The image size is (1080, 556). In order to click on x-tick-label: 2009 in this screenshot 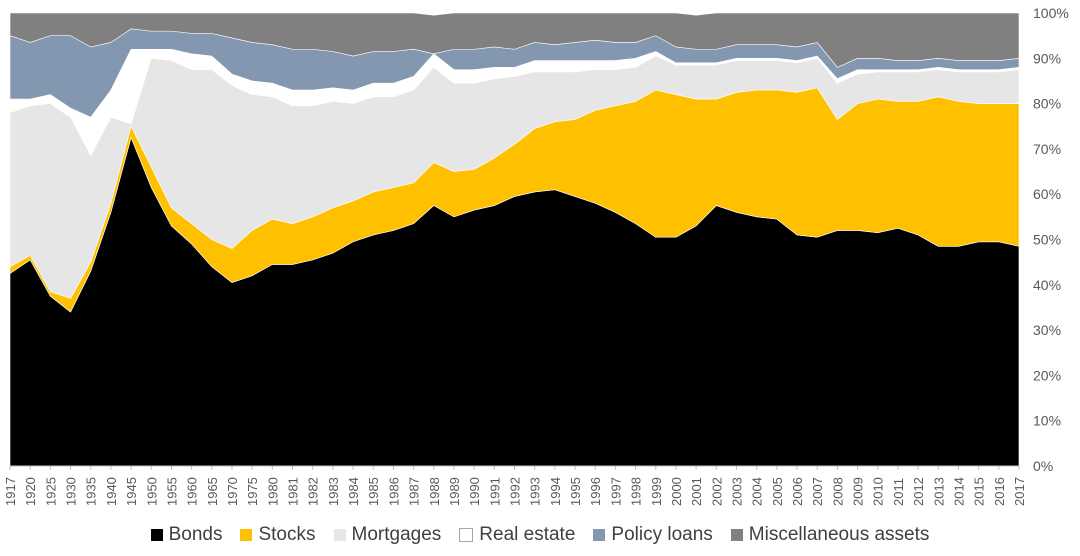, I will do `click(858, 491)`.